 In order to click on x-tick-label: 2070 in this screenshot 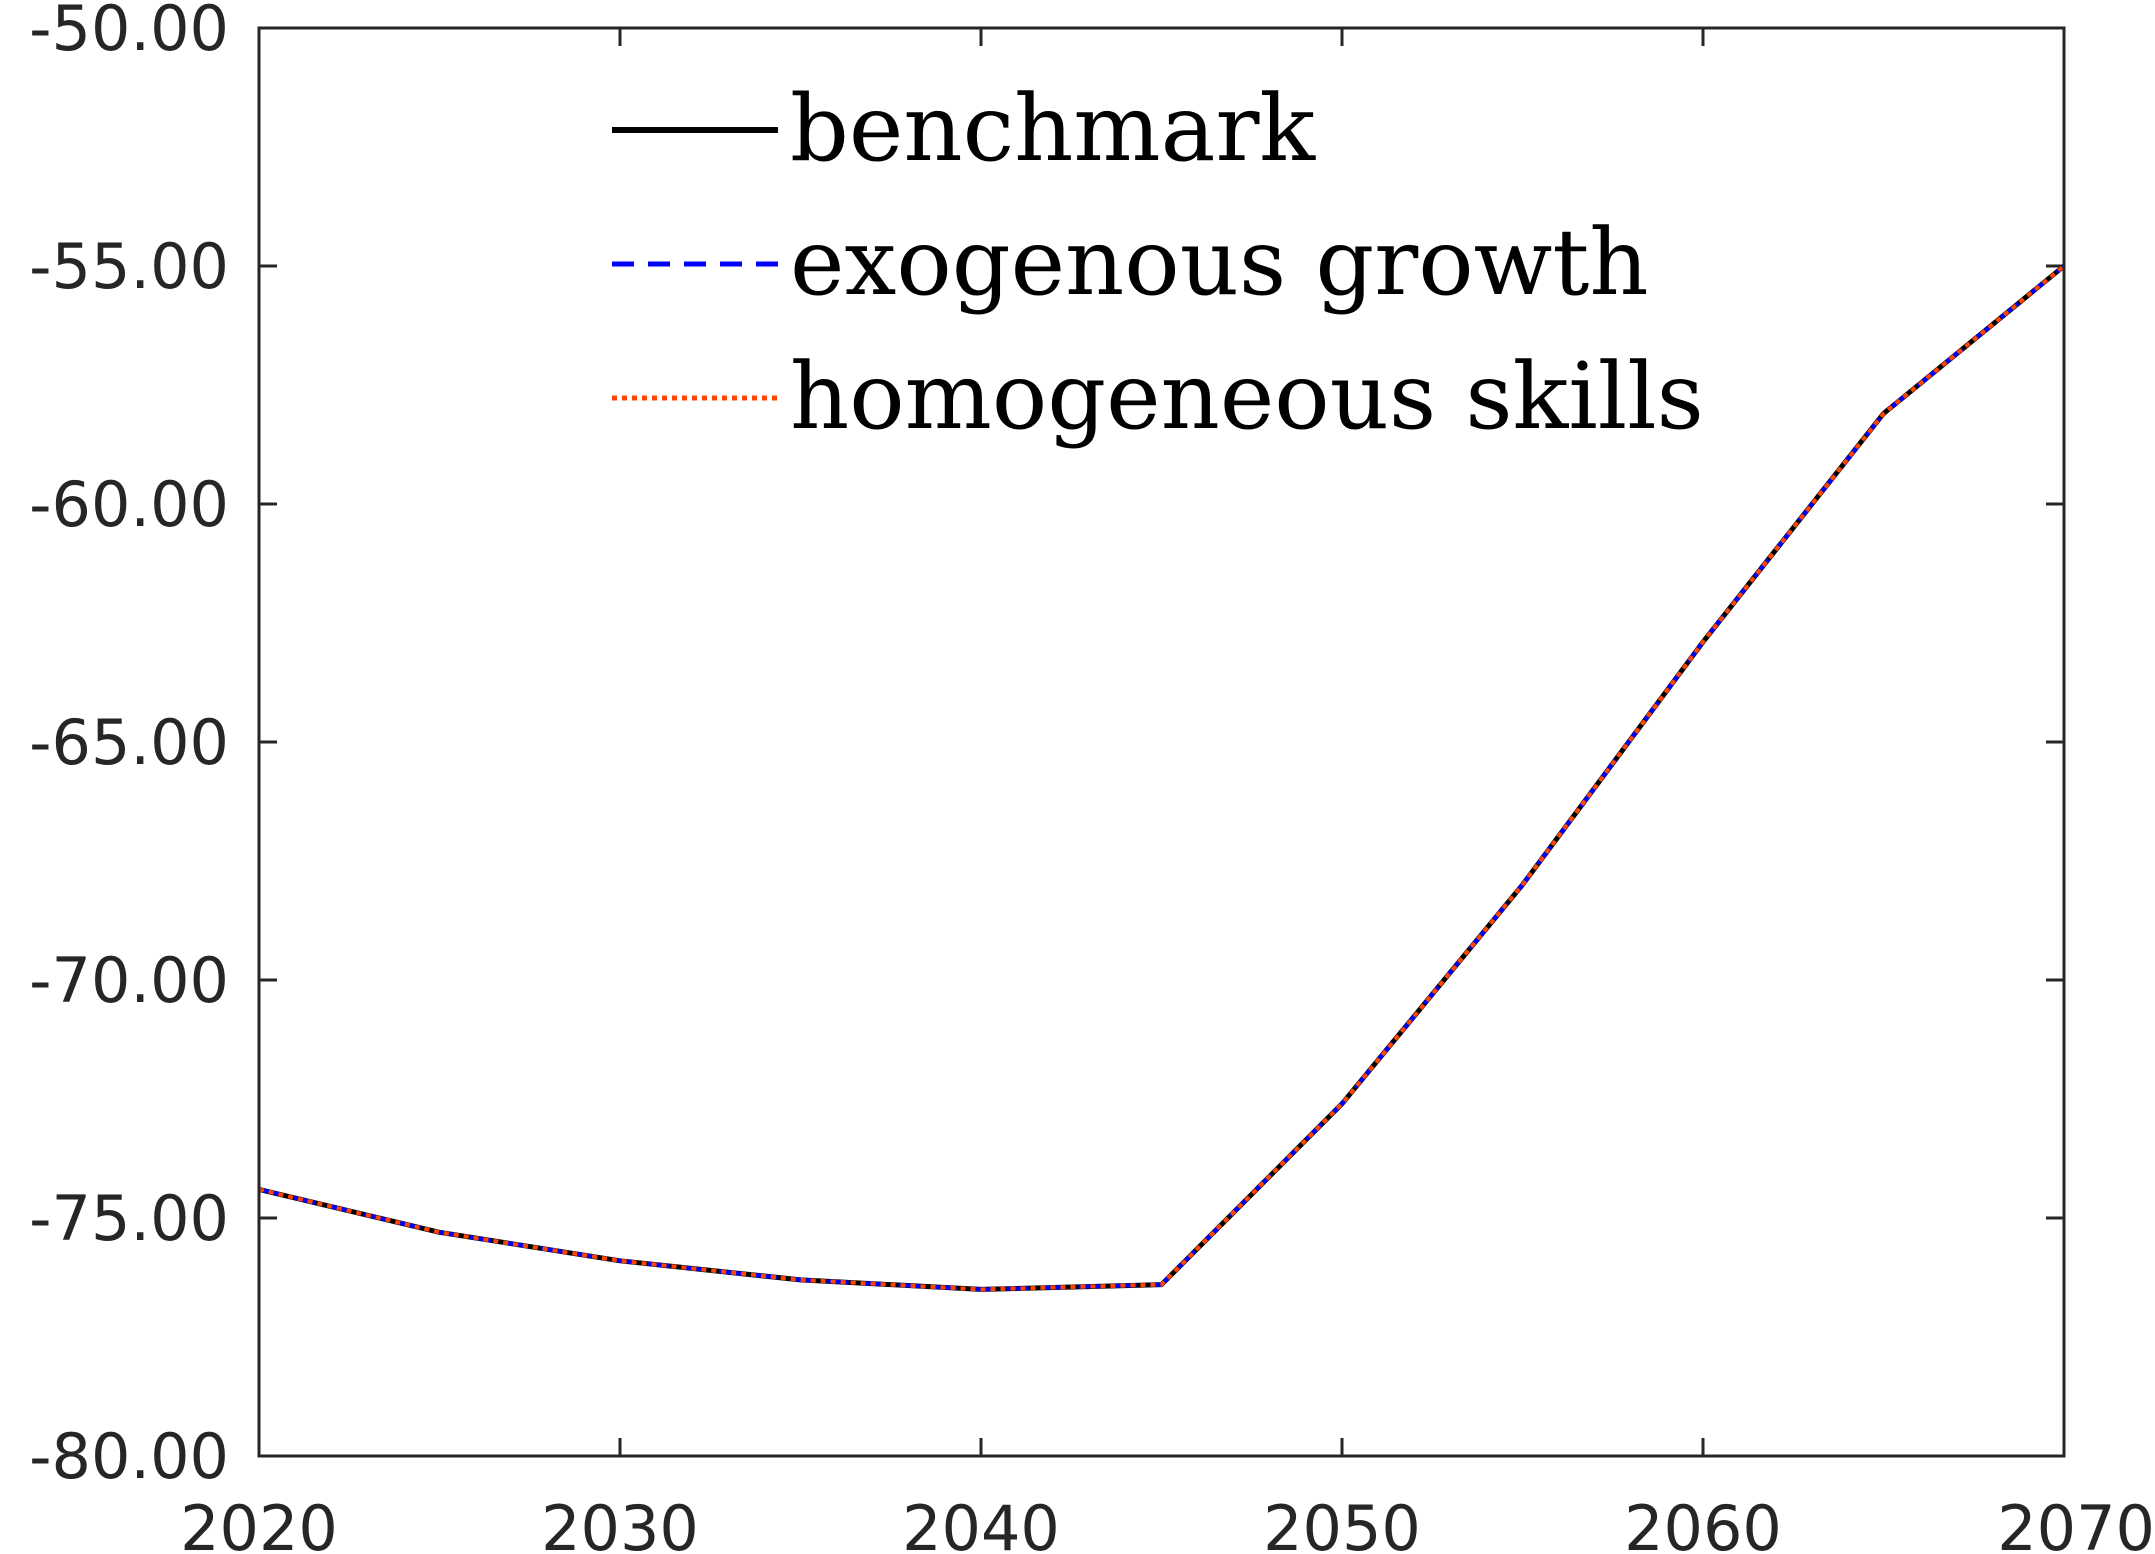, I will do `click(2076, 1523)`.